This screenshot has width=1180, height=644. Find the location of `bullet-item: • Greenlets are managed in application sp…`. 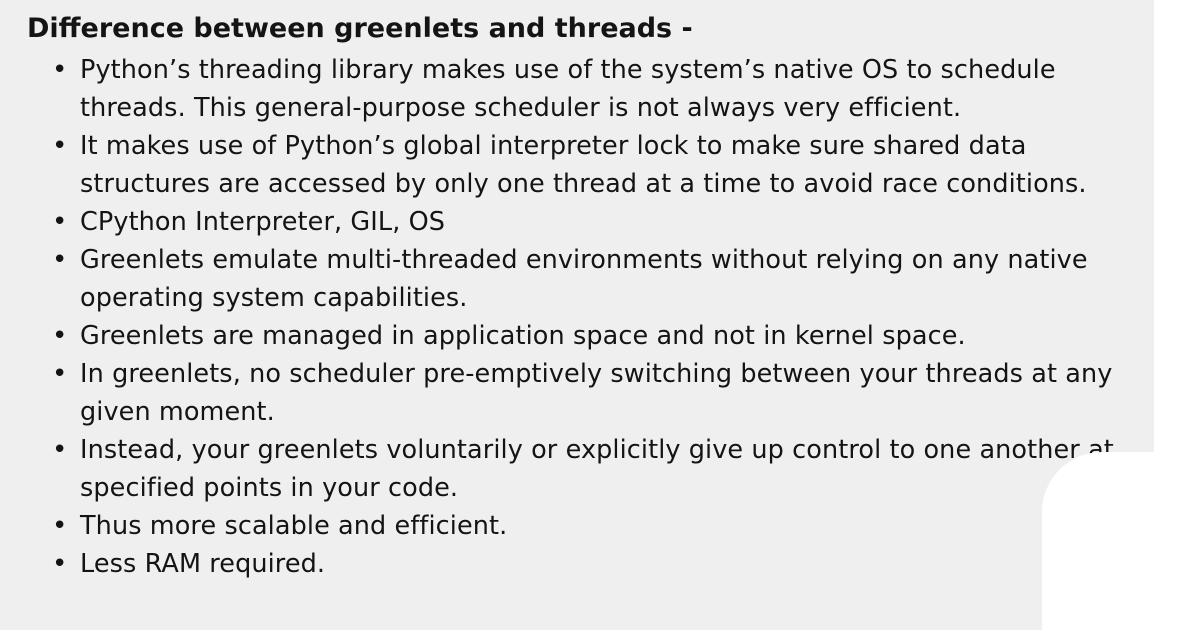

bullet-item: • Greenlets are managed in application sp… is located at coordinates (572, 336).